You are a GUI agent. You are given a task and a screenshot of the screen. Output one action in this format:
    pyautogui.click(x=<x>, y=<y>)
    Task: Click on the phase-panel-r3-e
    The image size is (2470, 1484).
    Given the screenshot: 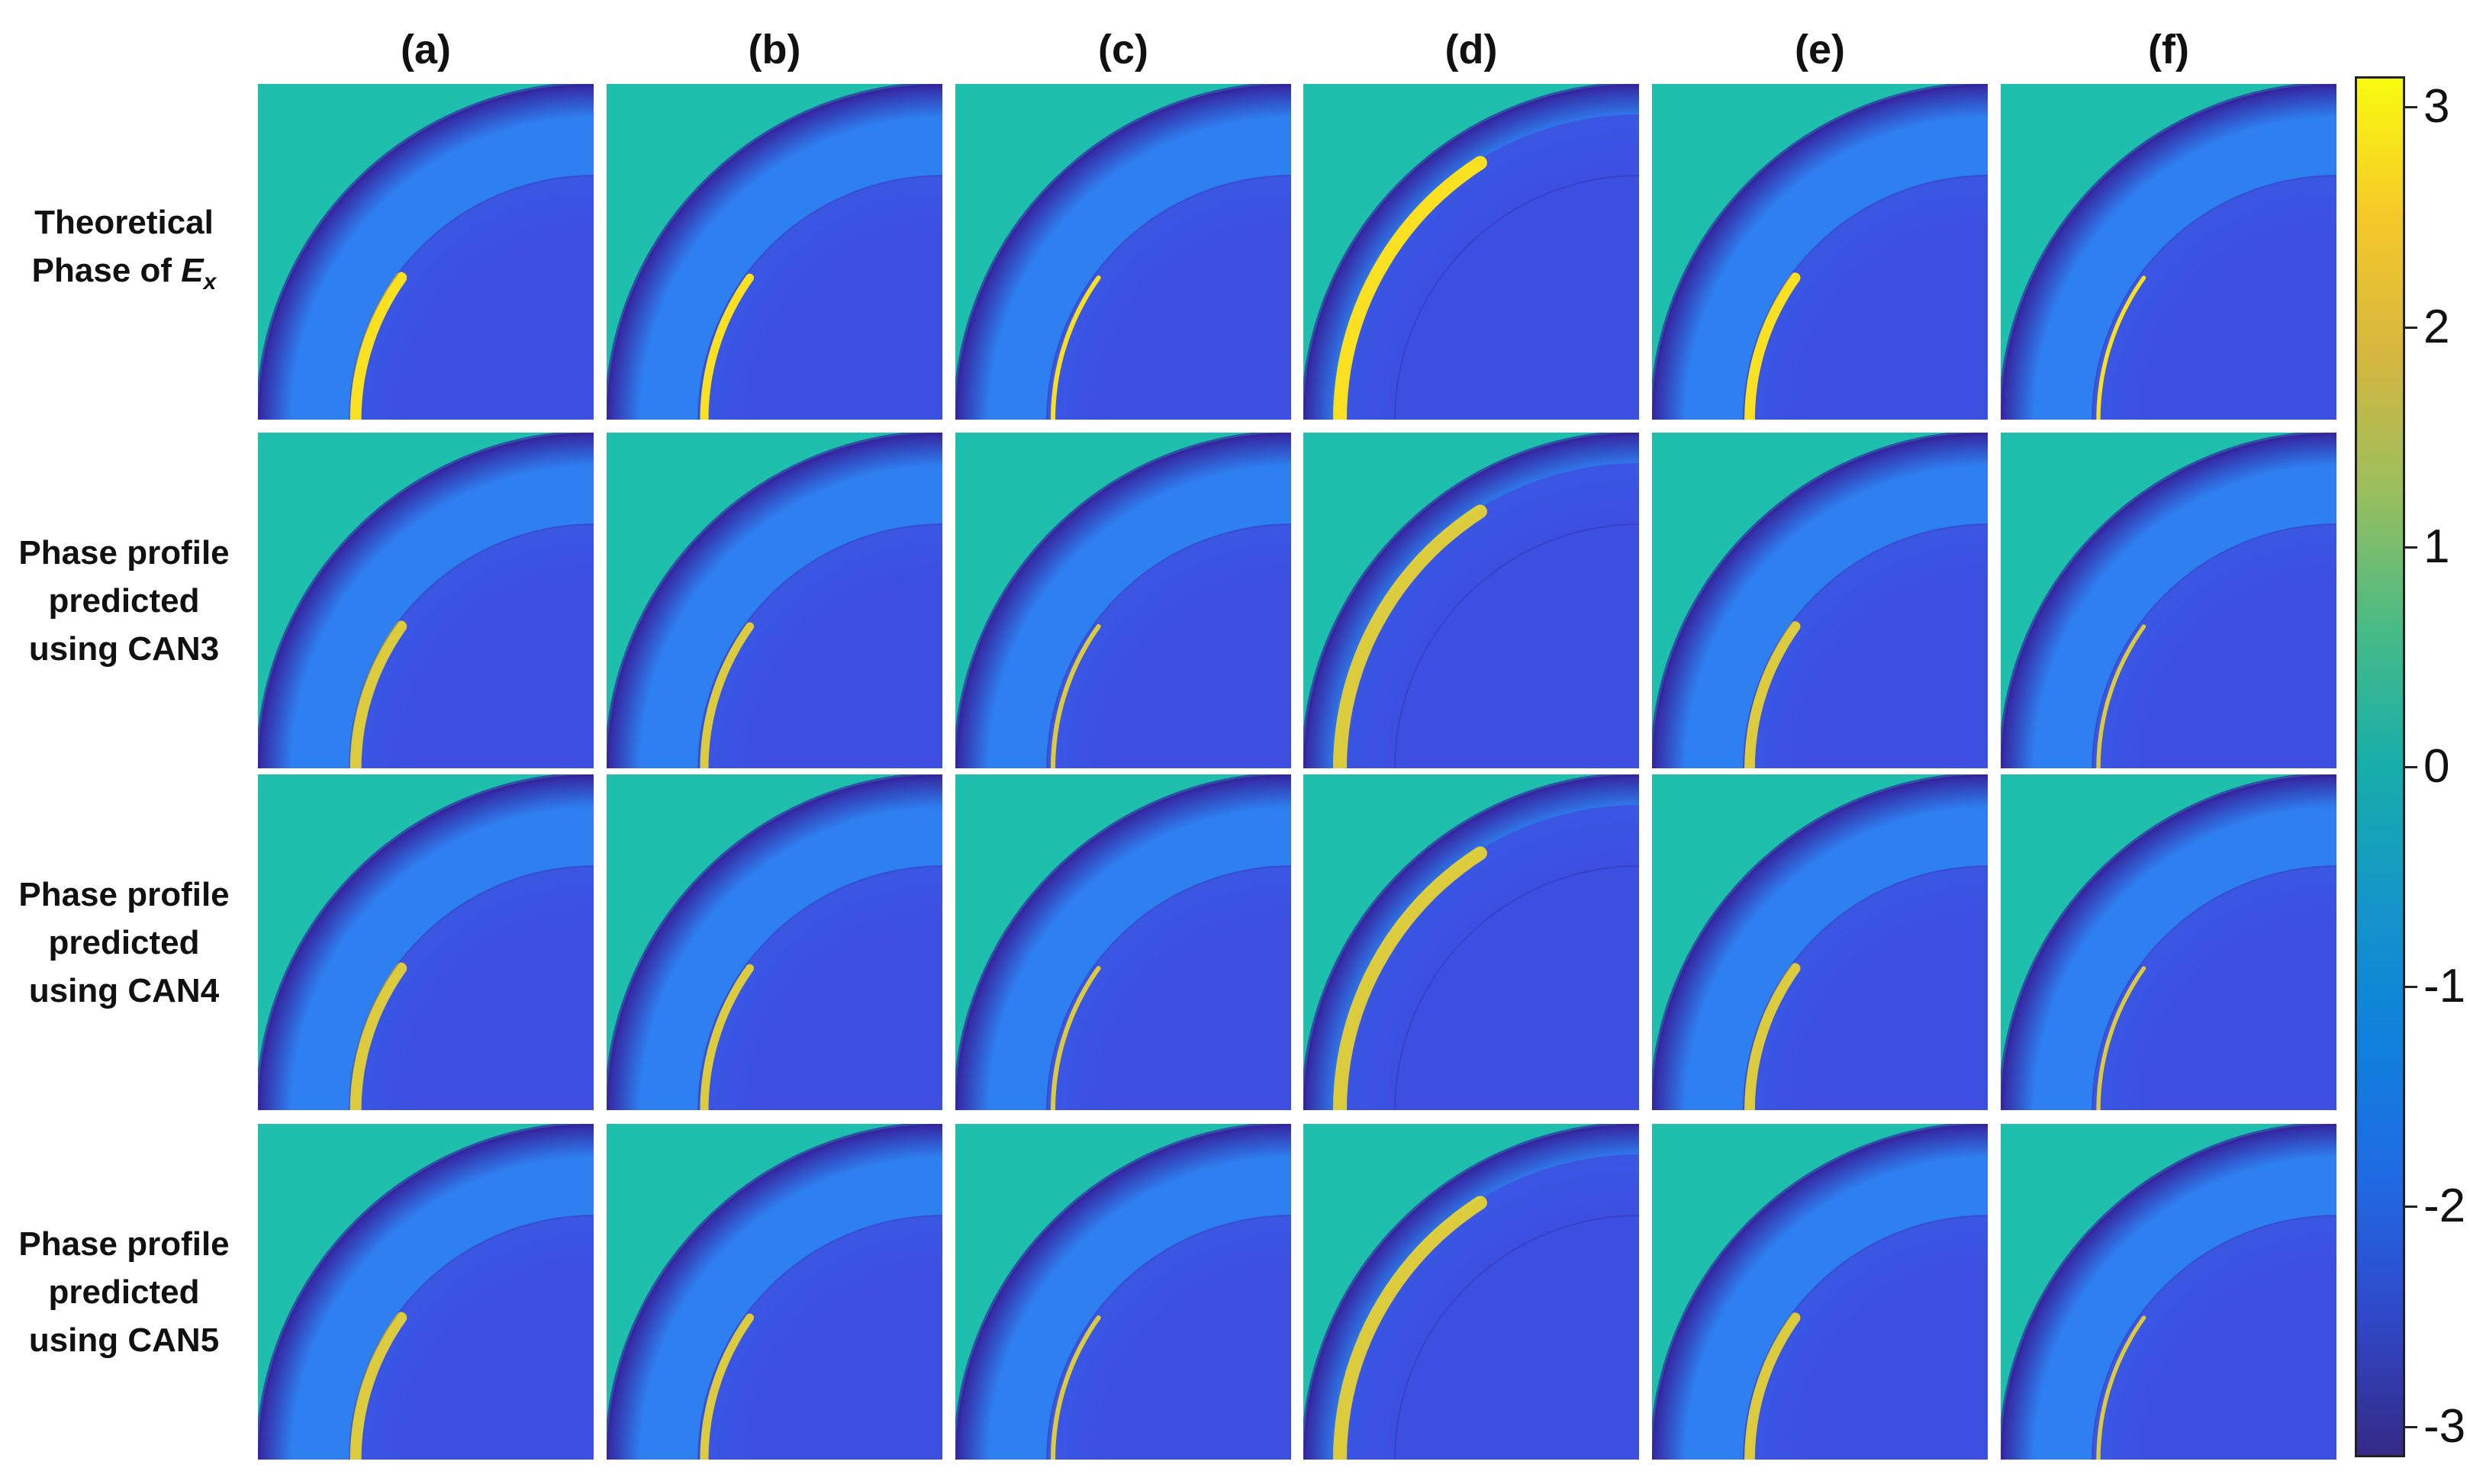 What is the action you would take?
    pyautogui.click(x=1820, y=942)
    